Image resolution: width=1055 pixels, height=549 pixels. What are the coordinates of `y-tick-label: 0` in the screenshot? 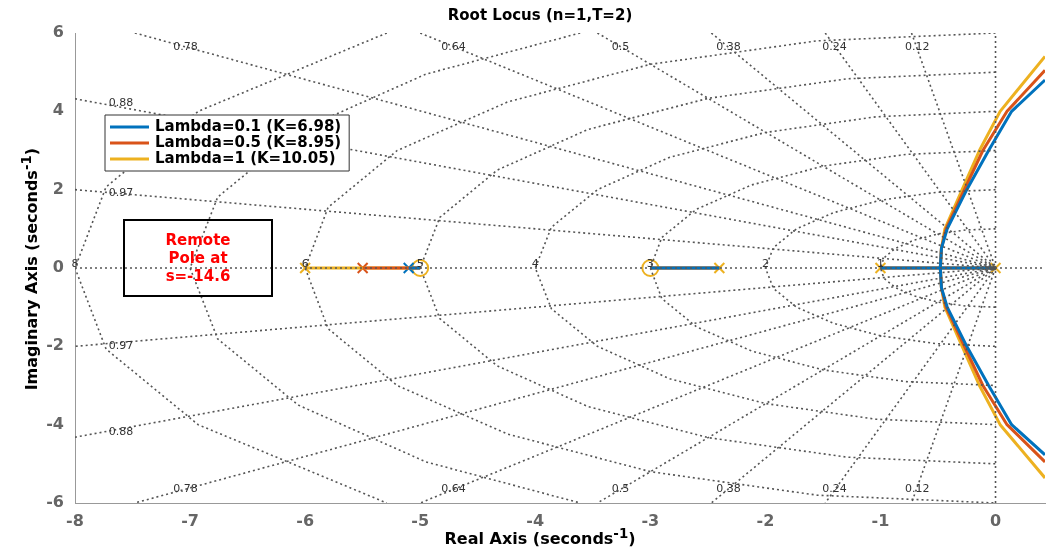 It's located at (58, 267).